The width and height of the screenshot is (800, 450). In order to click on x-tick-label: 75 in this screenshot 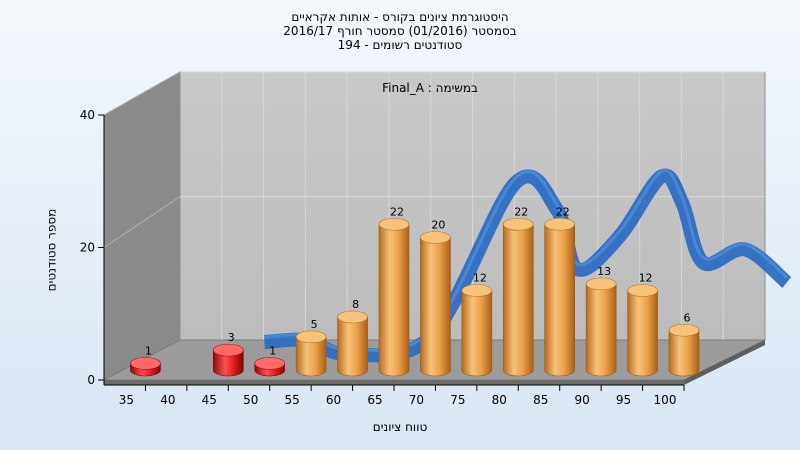, I will do `click(457, 400)`.